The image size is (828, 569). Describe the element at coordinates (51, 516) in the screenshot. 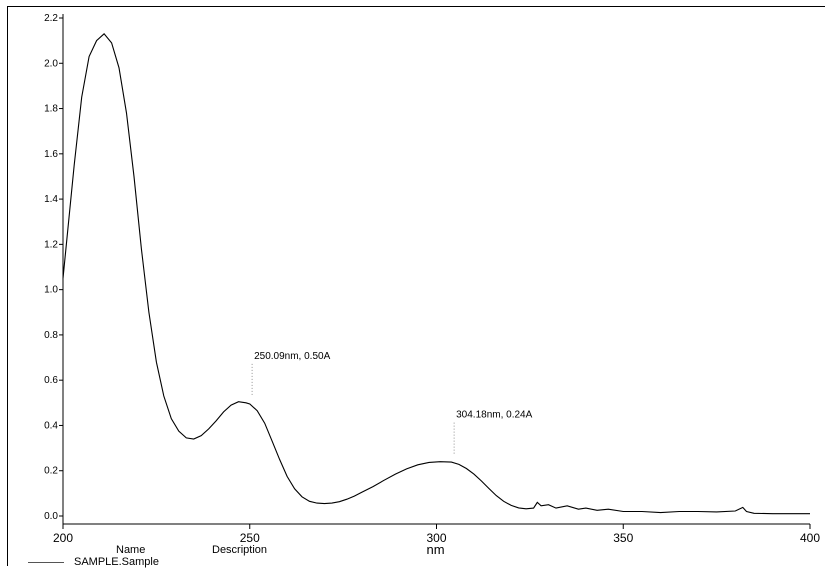

I see `y-tick-label: 0.0` at that location.